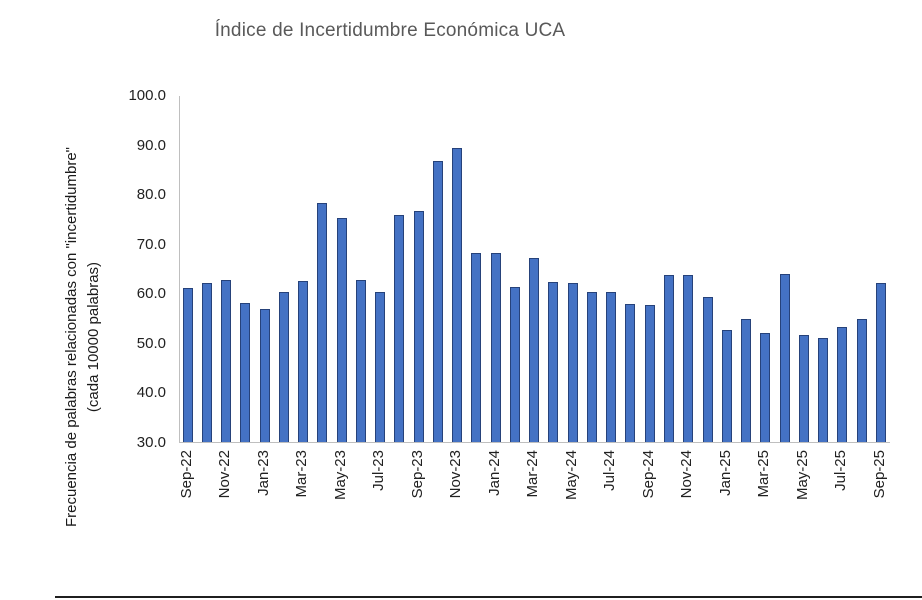 The image size is (922, 600). Describe the element at coordinates (725, 473) in the screenshot. I see `x-tick-label-Jan-25: Jan-25` at that location.